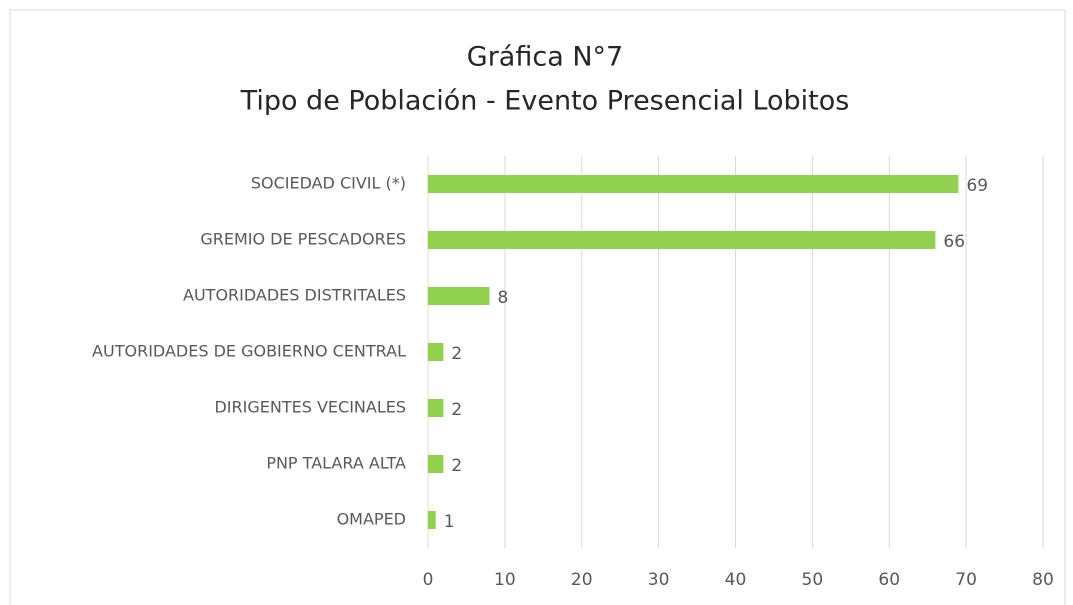  What do you see at coordinates (582, 580) in the screenshot?
I see `x-tick-label: 20` at bounding box center [582, 580].